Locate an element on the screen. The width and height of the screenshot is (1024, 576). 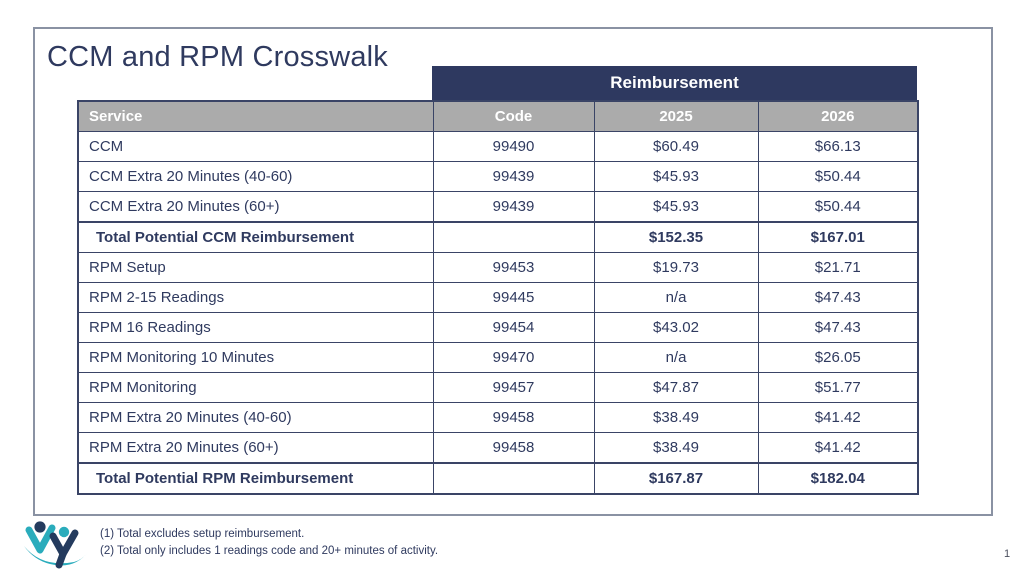
cell-service: CCM is located at coordinates (255, 146).